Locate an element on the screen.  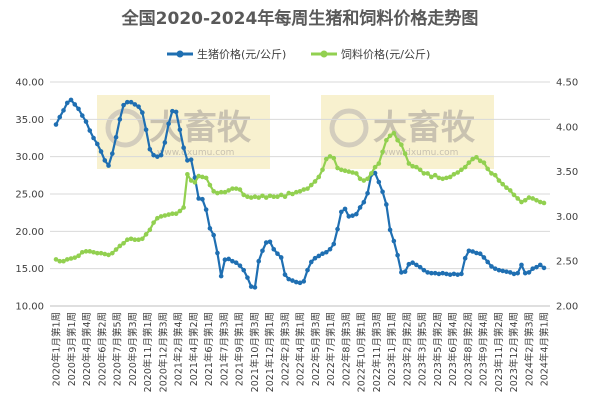
x-tick-label: 2023年12月第4周 is located at coordinates (514, 352).